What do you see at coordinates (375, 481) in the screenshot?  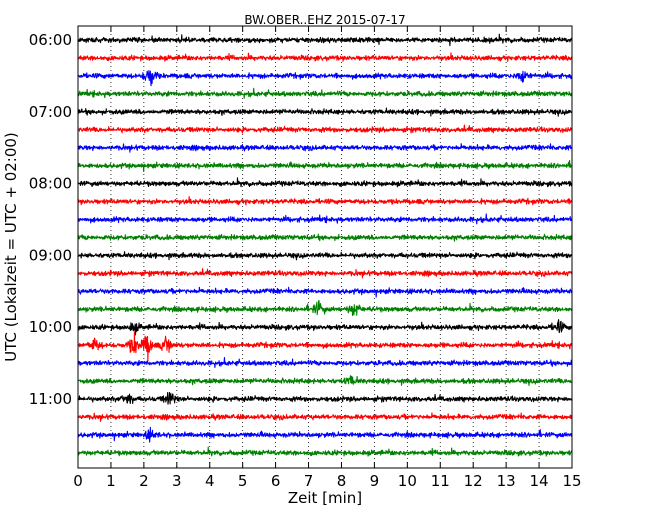 I see `x-tick-label: 9` at bounding box center [375, 481].